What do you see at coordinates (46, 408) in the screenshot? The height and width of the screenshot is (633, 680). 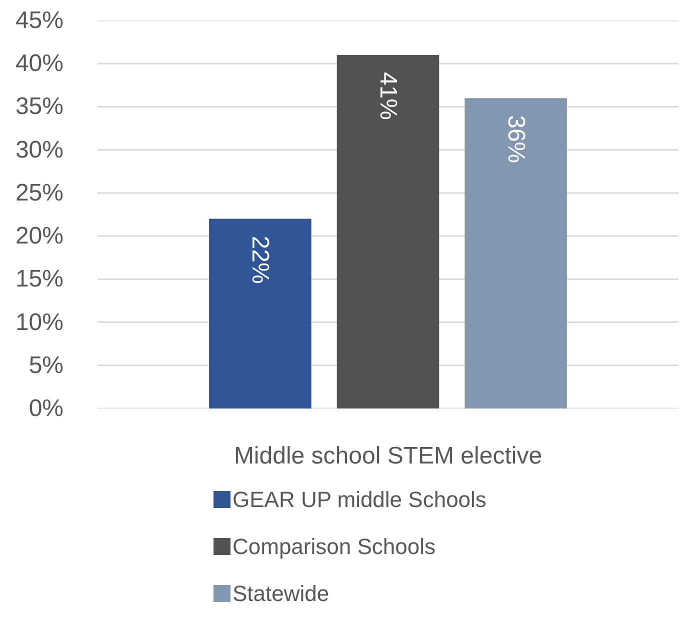 I see `y-tick-label: 0%` at bounding box center [46, 408].